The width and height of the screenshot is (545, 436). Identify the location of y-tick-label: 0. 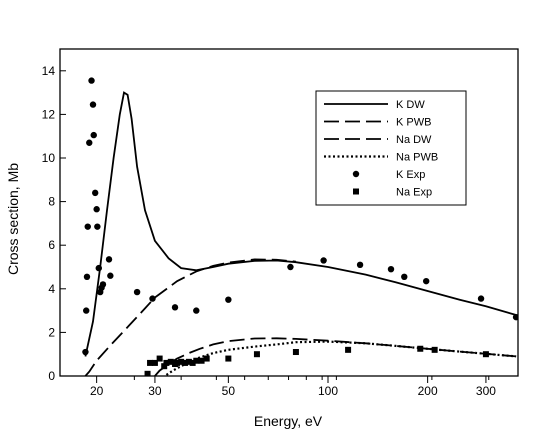
(51, 376).